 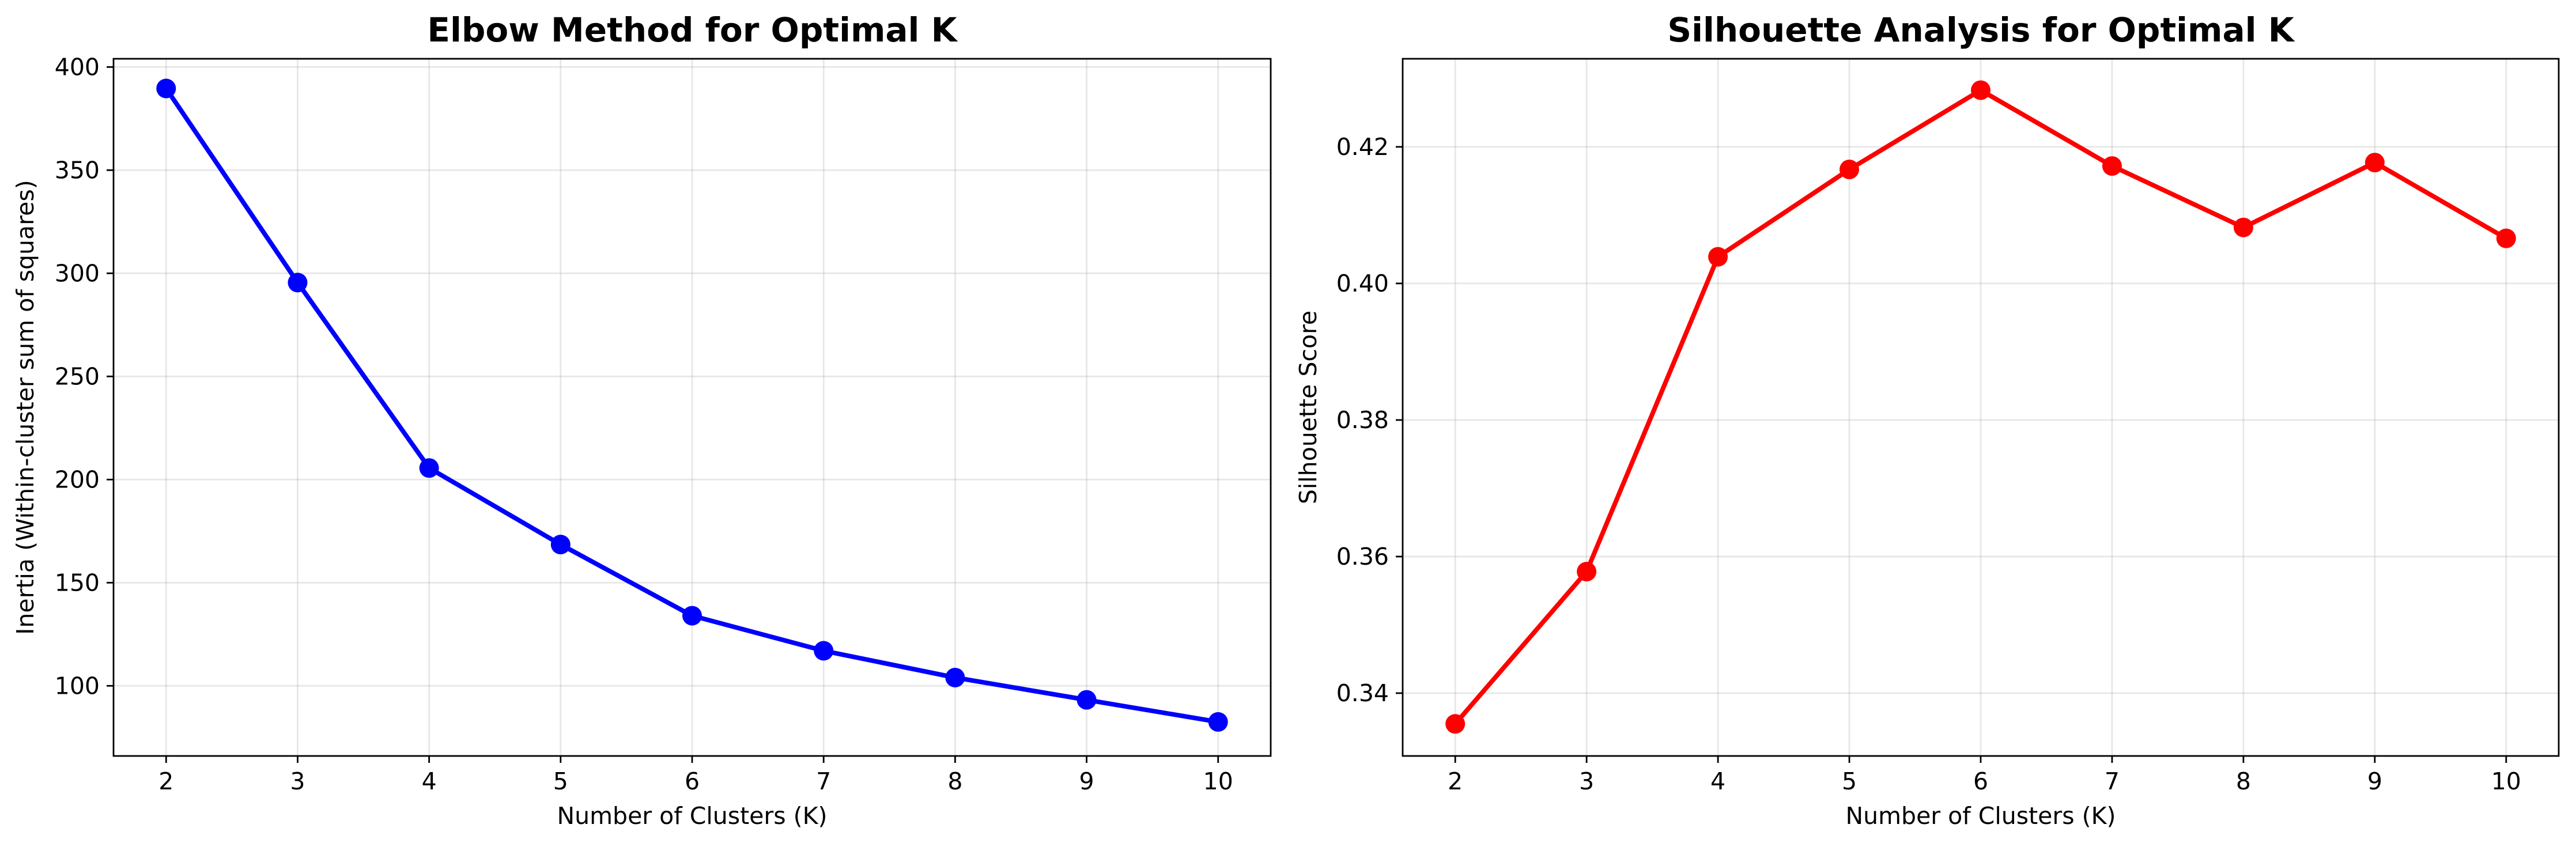 What do you see at coordinates (77, 582) in the screenshot?
I see `y-tick-label: 150` at bounding box center [77, 582].